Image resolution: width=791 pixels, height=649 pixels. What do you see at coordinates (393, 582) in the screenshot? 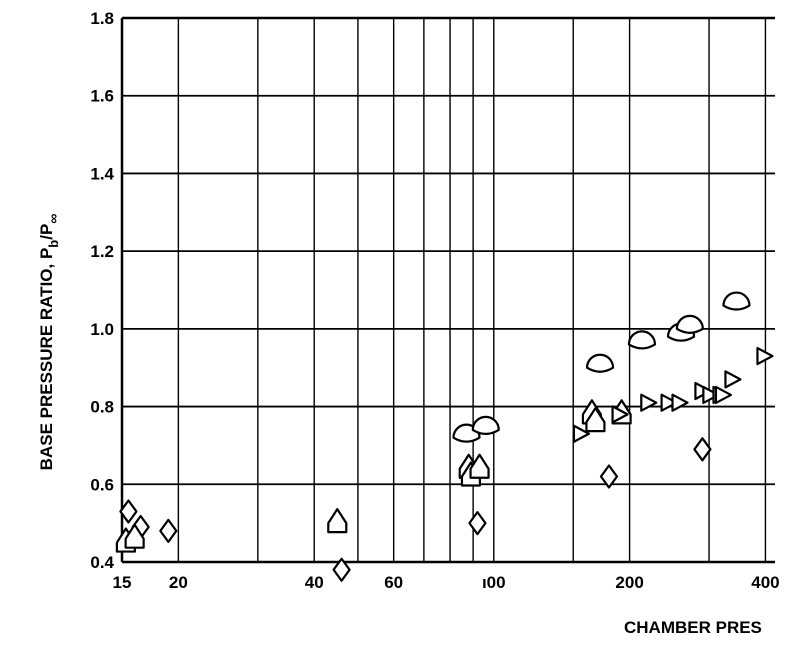
I see `x-tick-label: 60` at bounding box center [393, 582].